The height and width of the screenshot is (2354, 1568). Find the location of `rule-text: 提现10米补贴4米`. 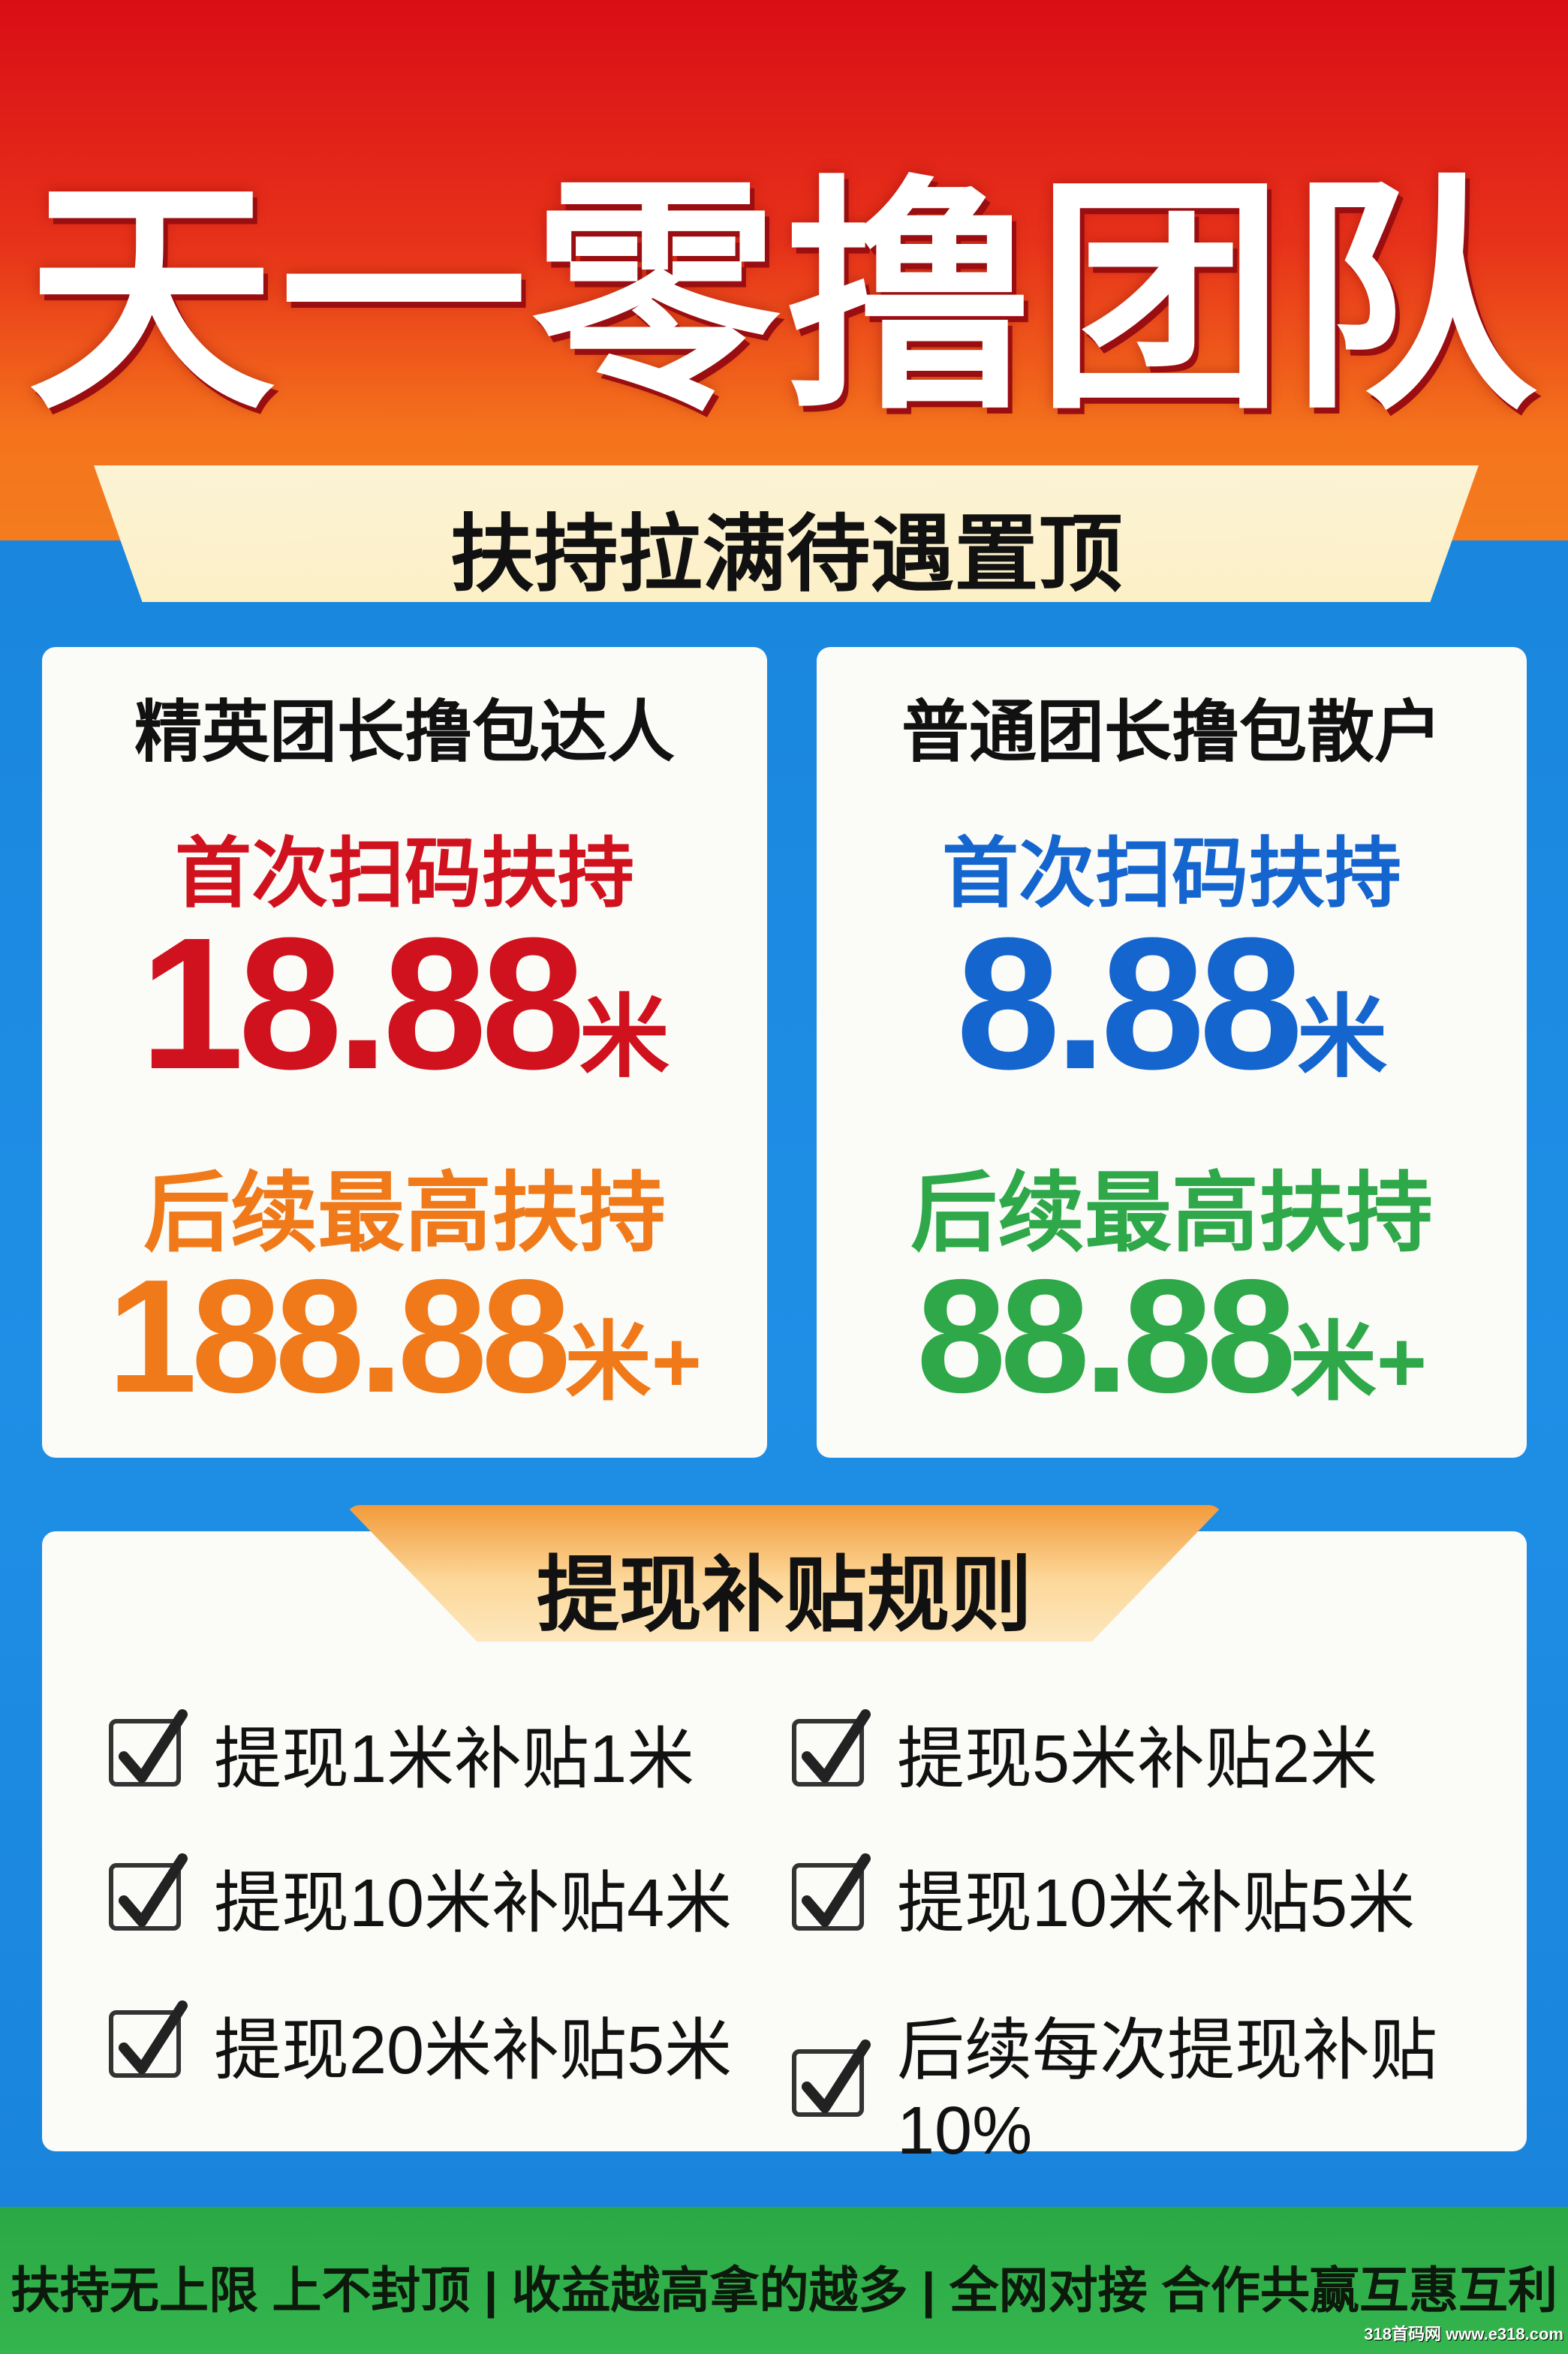

rule-text: 提现10米补贴4米 is located at coordinates (473, 1903).